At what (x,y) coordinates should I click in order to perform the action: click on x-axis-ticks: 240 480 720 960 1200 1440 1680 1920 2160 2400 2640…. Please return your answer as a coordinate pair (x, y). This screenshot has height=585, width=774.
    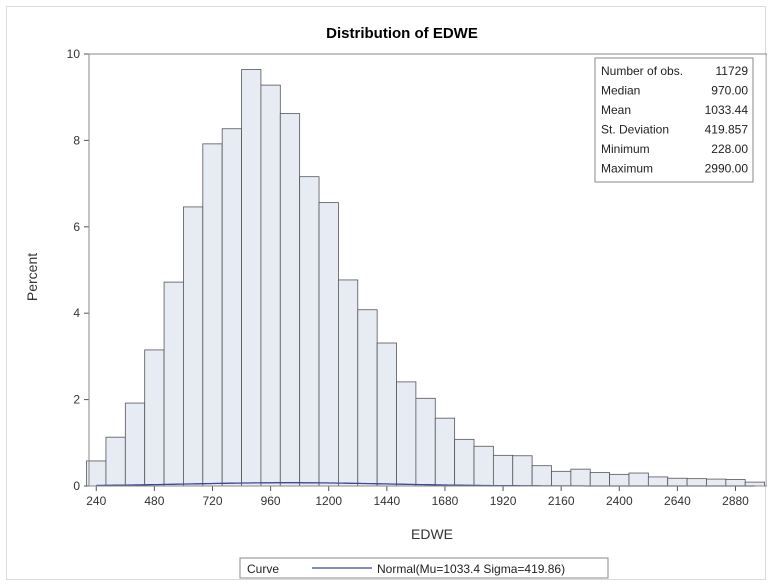
    Looking at the image, I should click on (417, 497).